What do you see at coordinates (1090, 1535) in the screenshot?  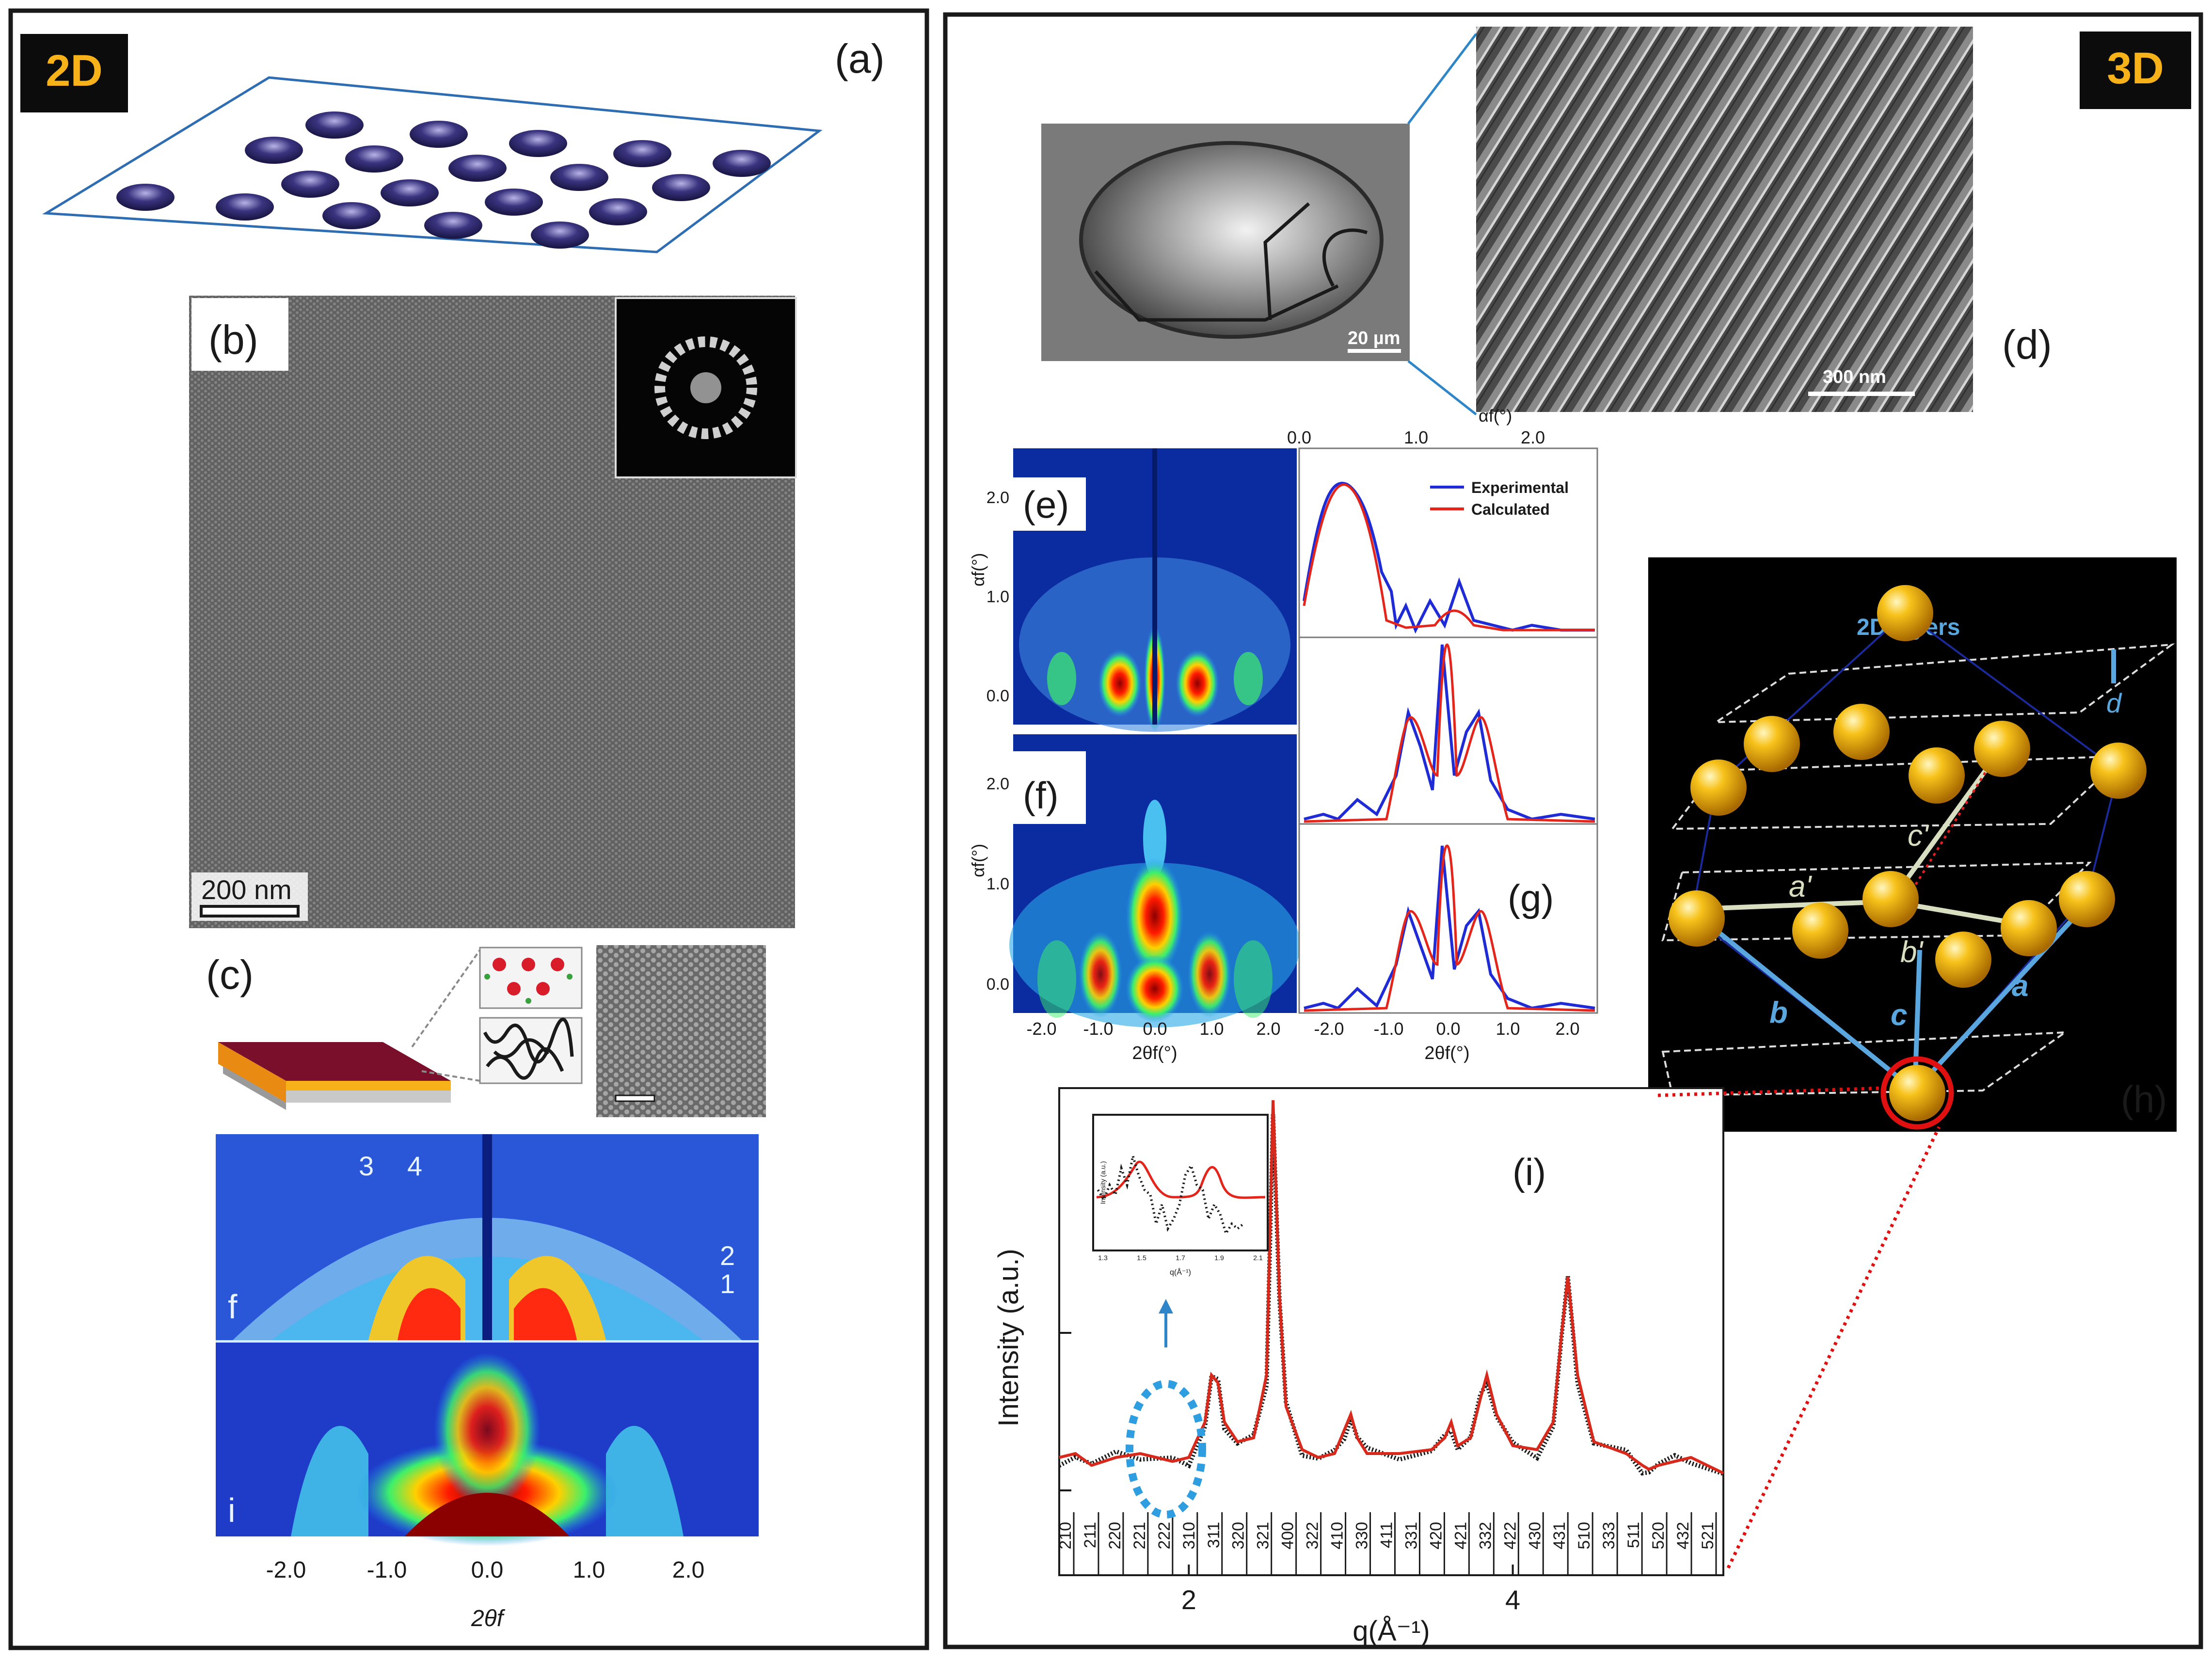 I see `diffraction-peak-label: 211` at bounding box center [1090, 1535].